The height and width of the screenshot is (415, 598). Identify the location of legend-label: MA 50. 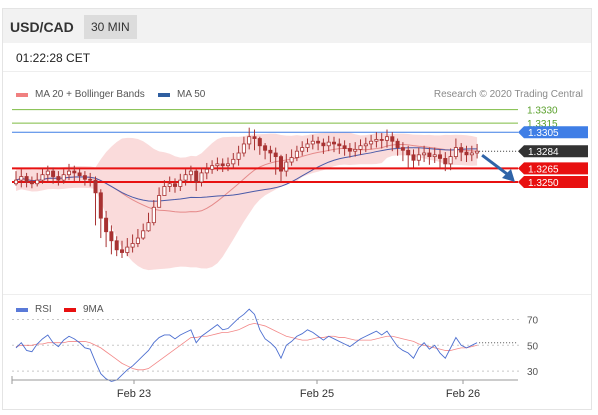
(191, 94).